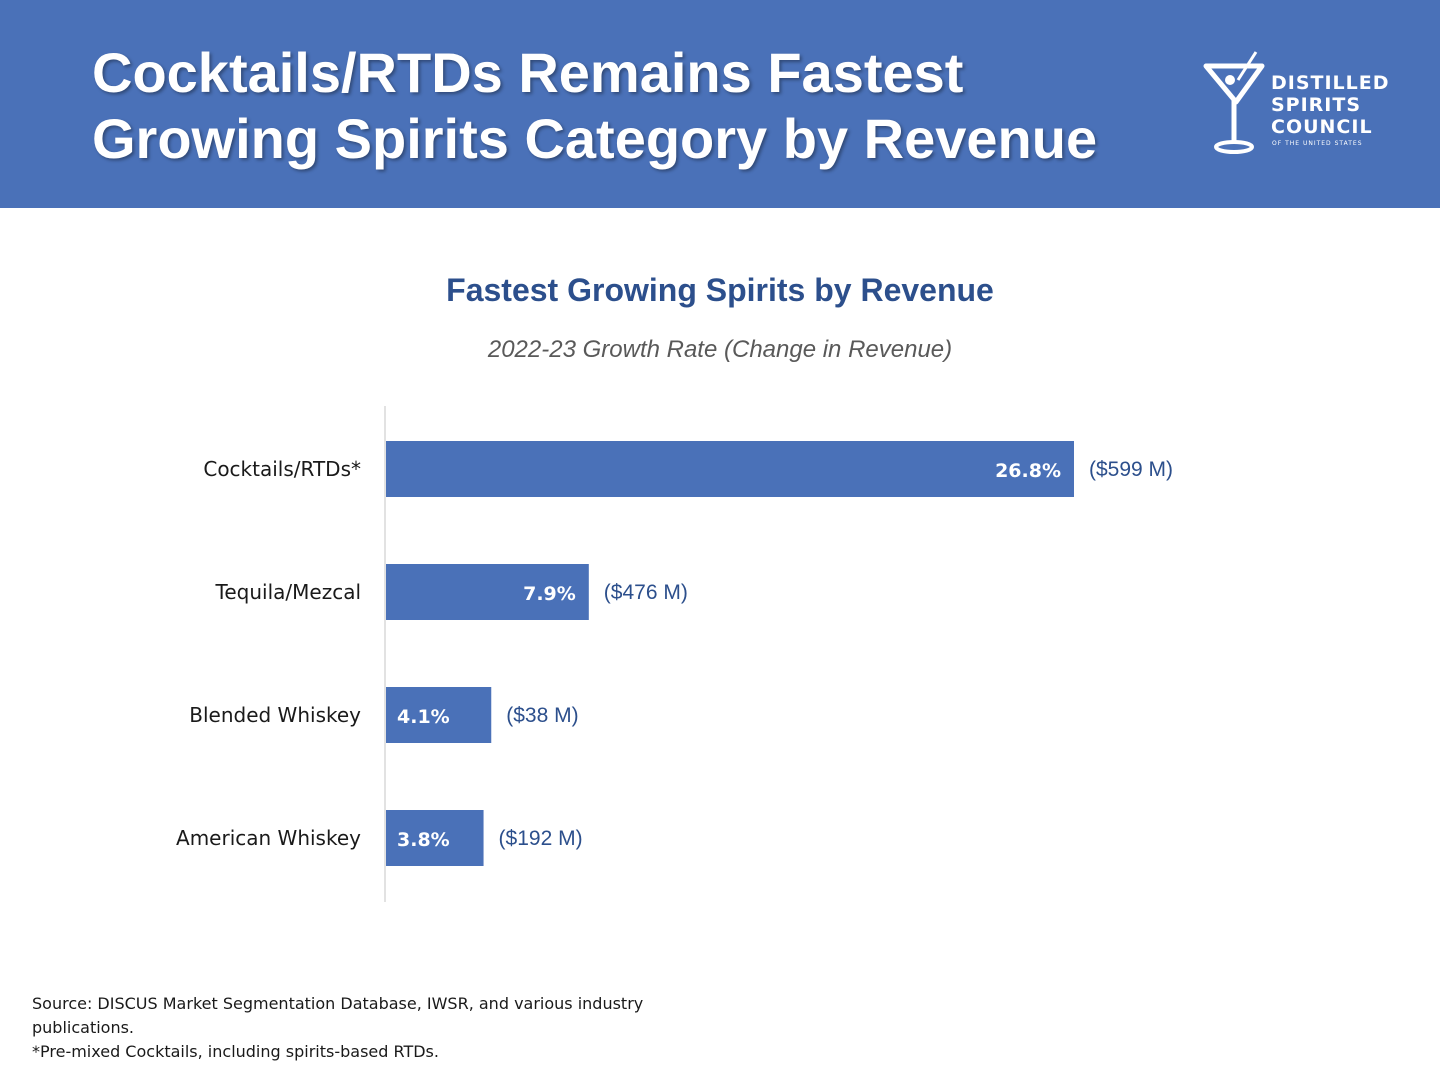 The image size is (1440, 1080). Describe the element at coordinates (528, 72) in the screenshot. I see `page-title-line-1: Cocktails/RTDs Remains Fastest` at that location.